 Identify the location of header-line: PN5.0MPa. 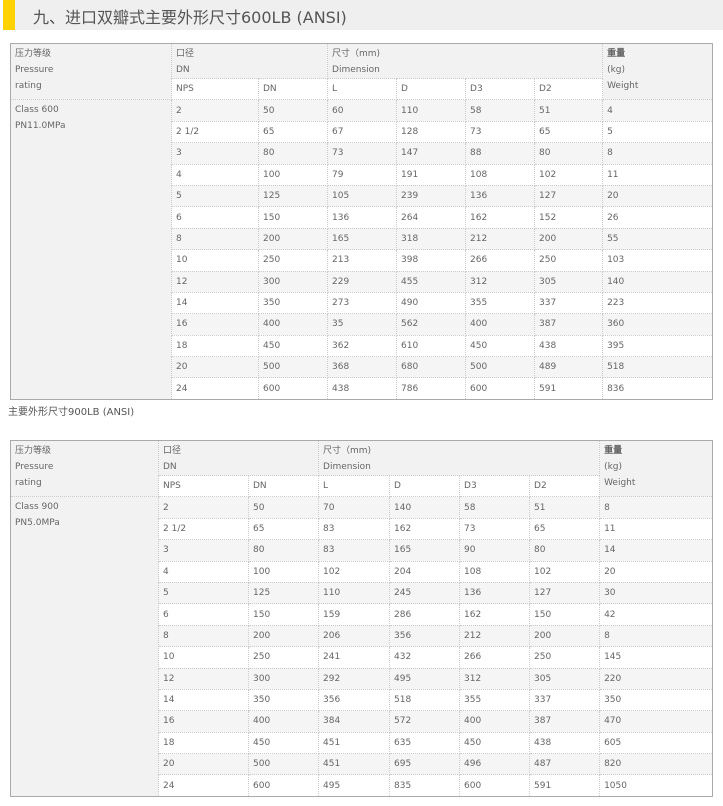
(37, 523).